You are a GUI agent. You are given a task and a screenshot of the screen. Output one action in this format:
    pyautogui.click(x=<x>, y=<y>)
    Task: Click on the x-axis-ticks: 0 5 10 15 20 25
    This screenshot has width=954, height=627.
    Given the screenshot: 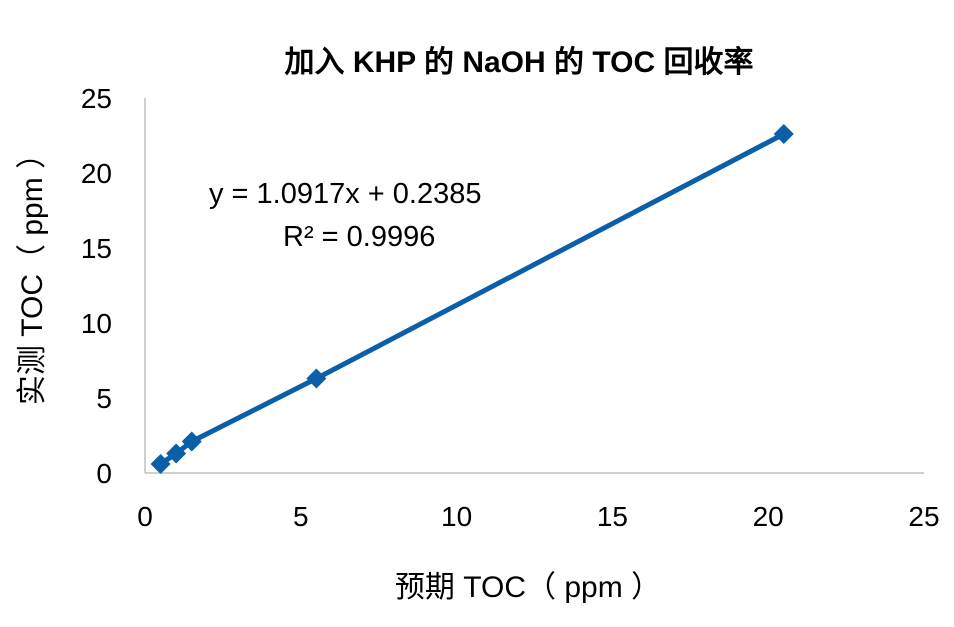 What is the action you would take?
    pyautogui.click(x=538, y=516)
    